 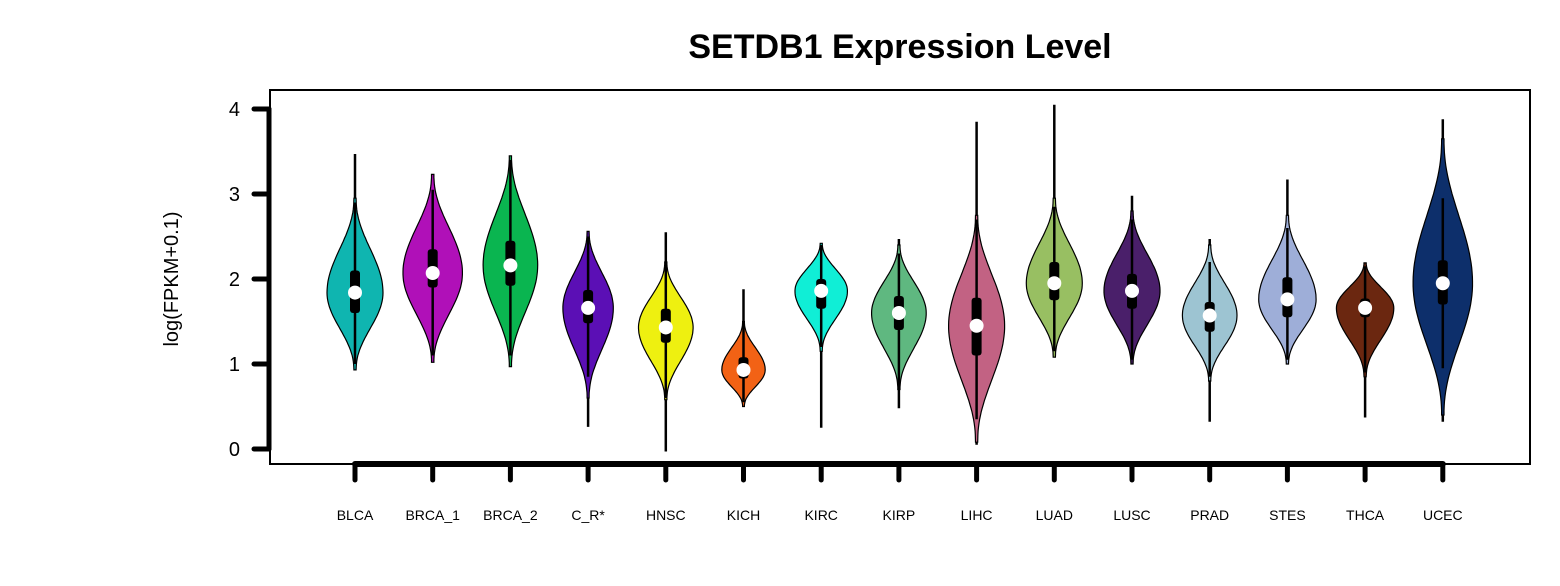 What do you see at coordinates (821, 335) in the screenshot?
I see `violin-kirc` at bounding box center [821, 335].